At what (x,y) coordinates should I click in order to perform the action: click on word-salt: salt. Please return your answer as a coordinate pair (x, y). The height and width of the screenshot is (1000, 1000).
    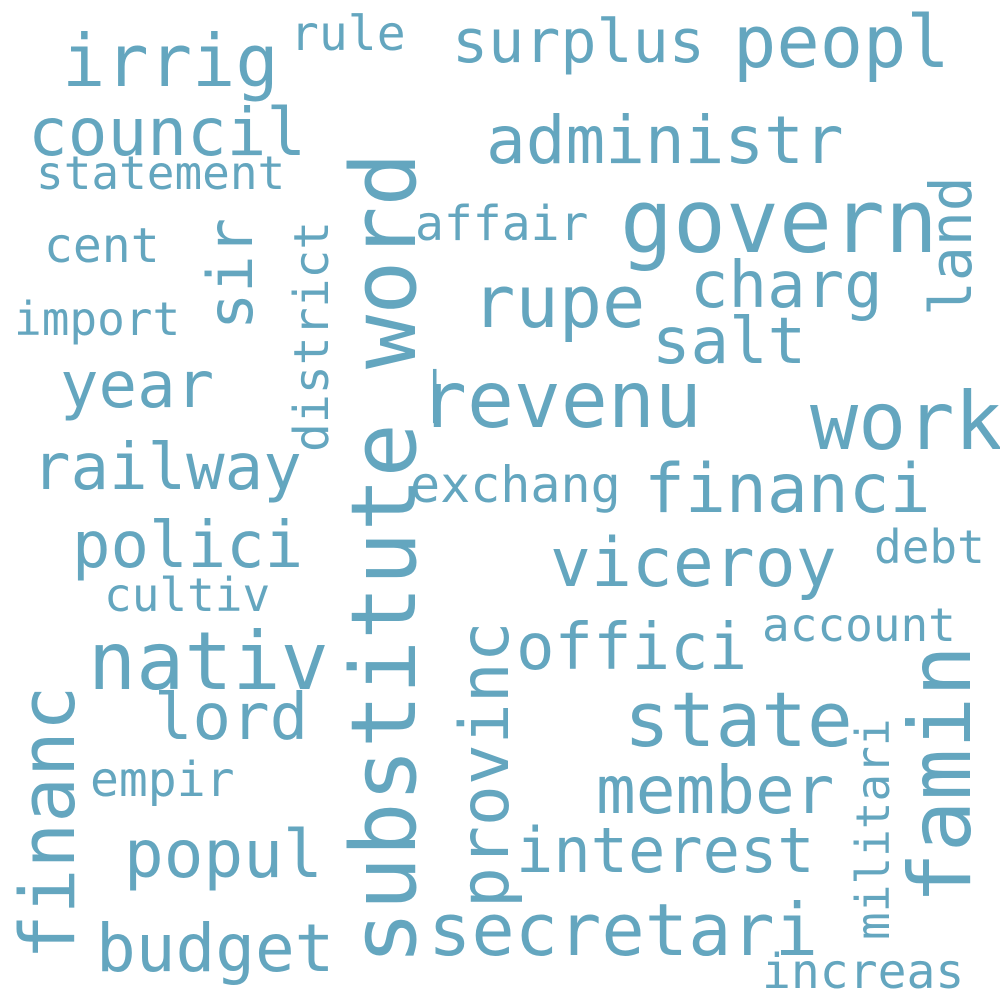
    Looking at the image, I should click on (729, 342).